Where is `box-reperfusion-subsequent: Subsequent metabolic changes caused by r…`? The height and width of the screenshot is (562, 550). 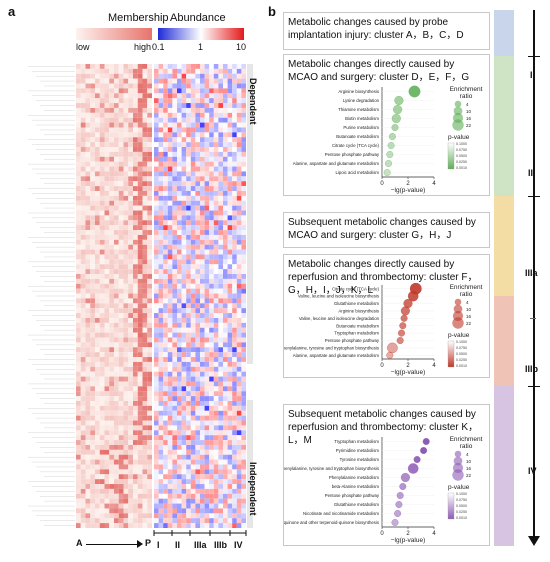
box-reperfusion-subsequent: Subsequent metabolic changes caused by r… is located at coordinates (386, 475).